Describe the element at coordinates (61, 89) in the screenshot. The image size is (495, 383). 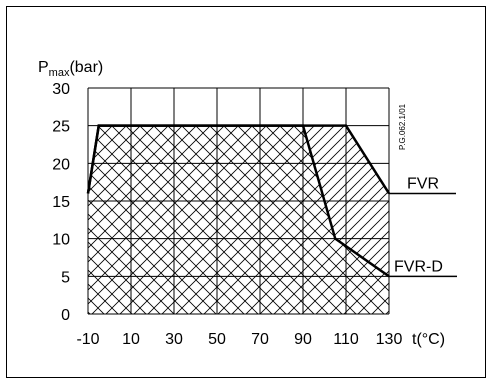
I see `y-tick-label-6: 30` at that location.